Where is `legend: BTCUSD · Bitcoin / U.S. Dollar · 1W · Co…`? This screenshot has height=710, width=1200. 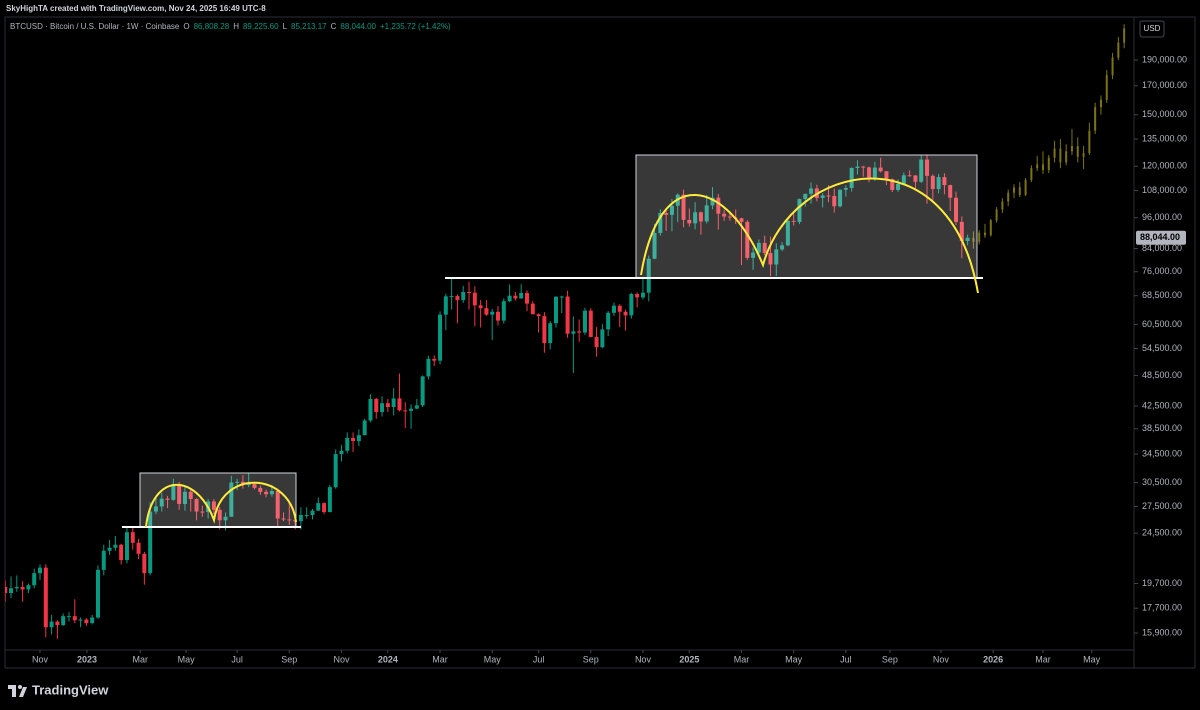 legend: BTCUSD · Bitcoin / U.S. Dollar · 1W · Co… is located at coordinates (230, 26).